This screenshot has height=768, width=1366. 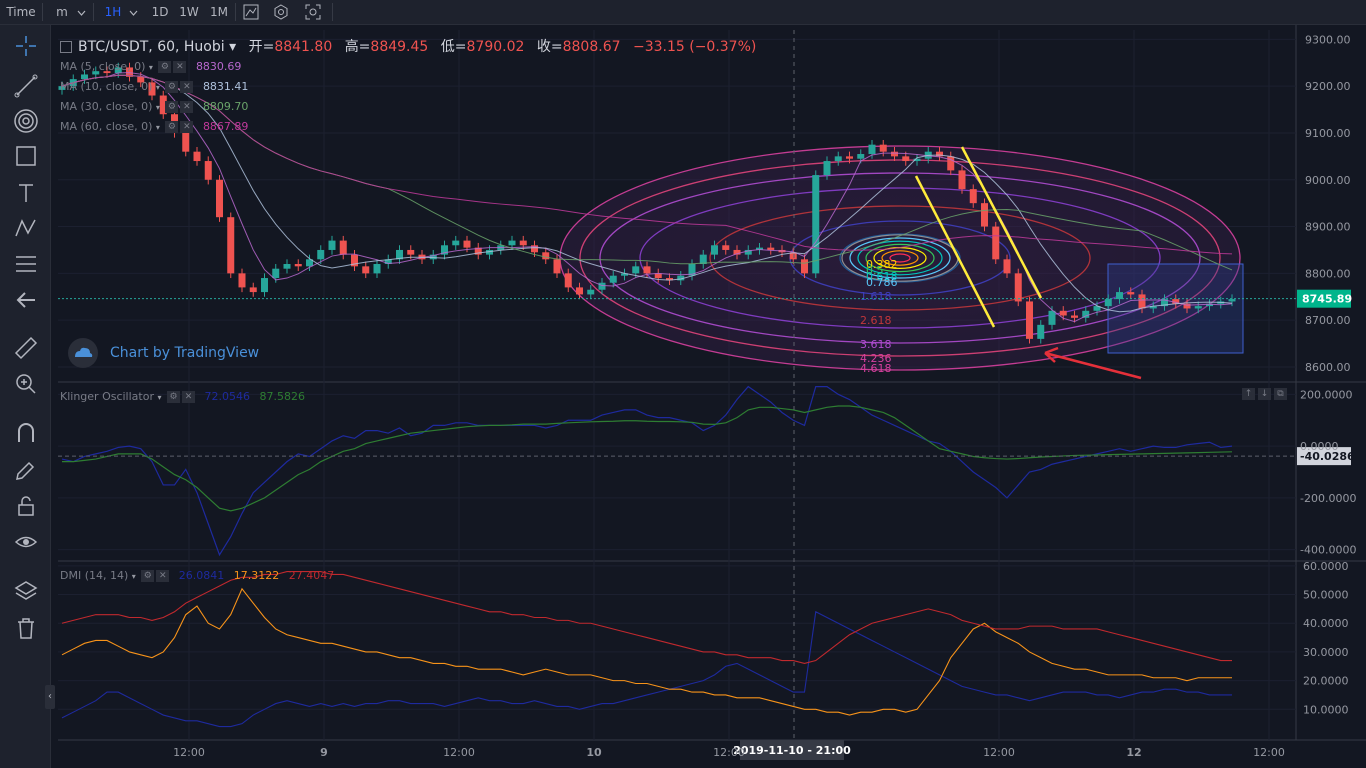 What do you see at coordinates (26, 384) in the screenshot?
I see `zoom-icon` at bounding box center [26, 384].